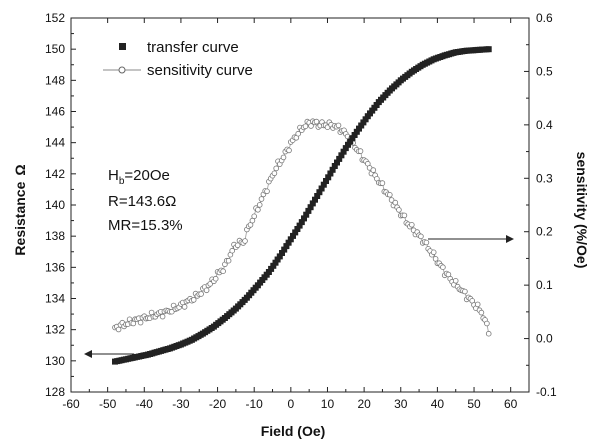 The width and height of the screenshot is (589, 442). I want to click on annotation-hb-rest: =20Oe, so click(146, 175).